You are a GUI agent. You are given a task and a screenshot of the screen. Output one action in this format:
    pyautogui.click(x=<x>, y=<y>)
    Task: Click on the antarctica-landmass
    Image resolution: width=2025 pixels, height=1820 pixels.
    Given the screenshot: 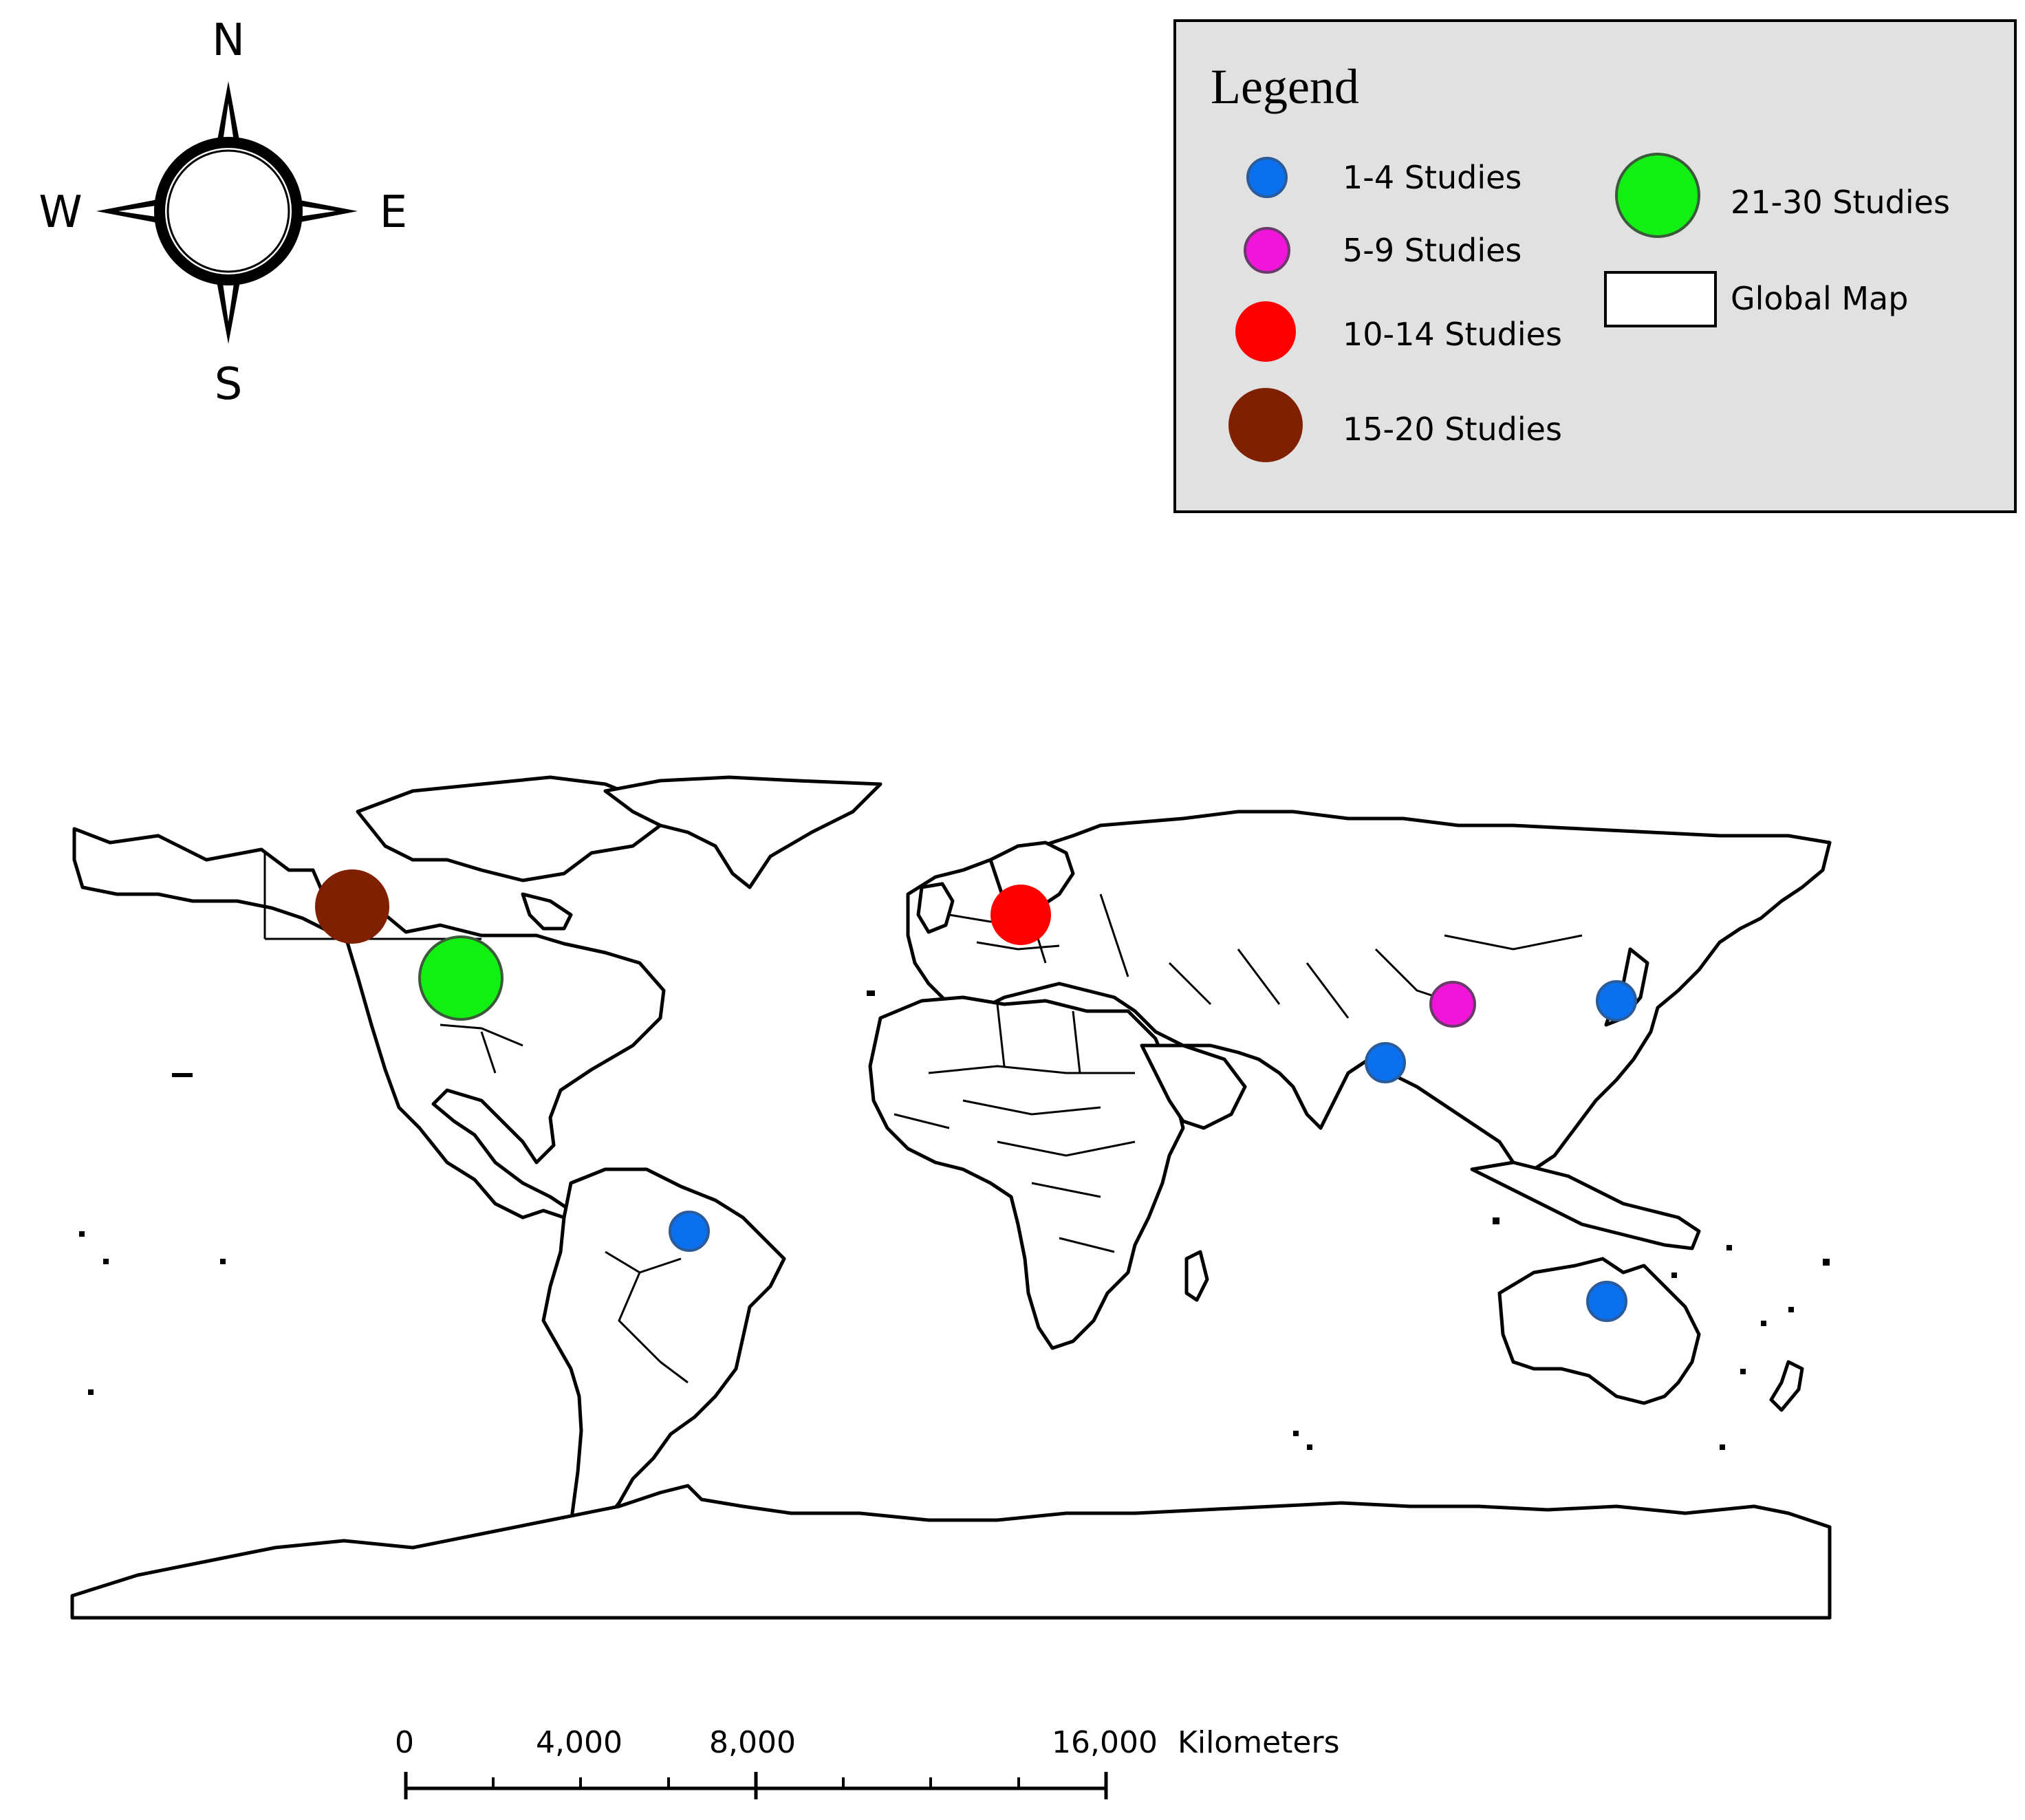 What is the action you would take?
    pyautogui.click(x=951, y=1552)
    